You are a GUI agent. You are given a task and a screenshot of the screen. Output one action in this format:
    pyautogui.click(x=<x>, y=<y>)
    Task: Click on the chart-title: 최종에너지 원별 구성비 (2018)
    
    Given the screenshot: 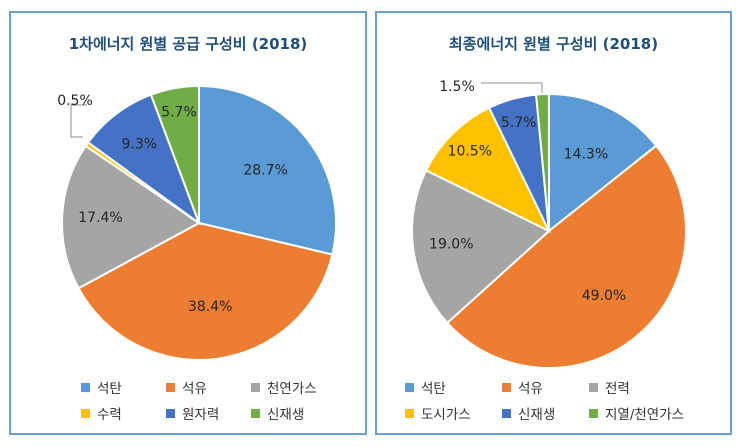 What is the action you would take?
    pyautogui.click(x=553, y=44)
    